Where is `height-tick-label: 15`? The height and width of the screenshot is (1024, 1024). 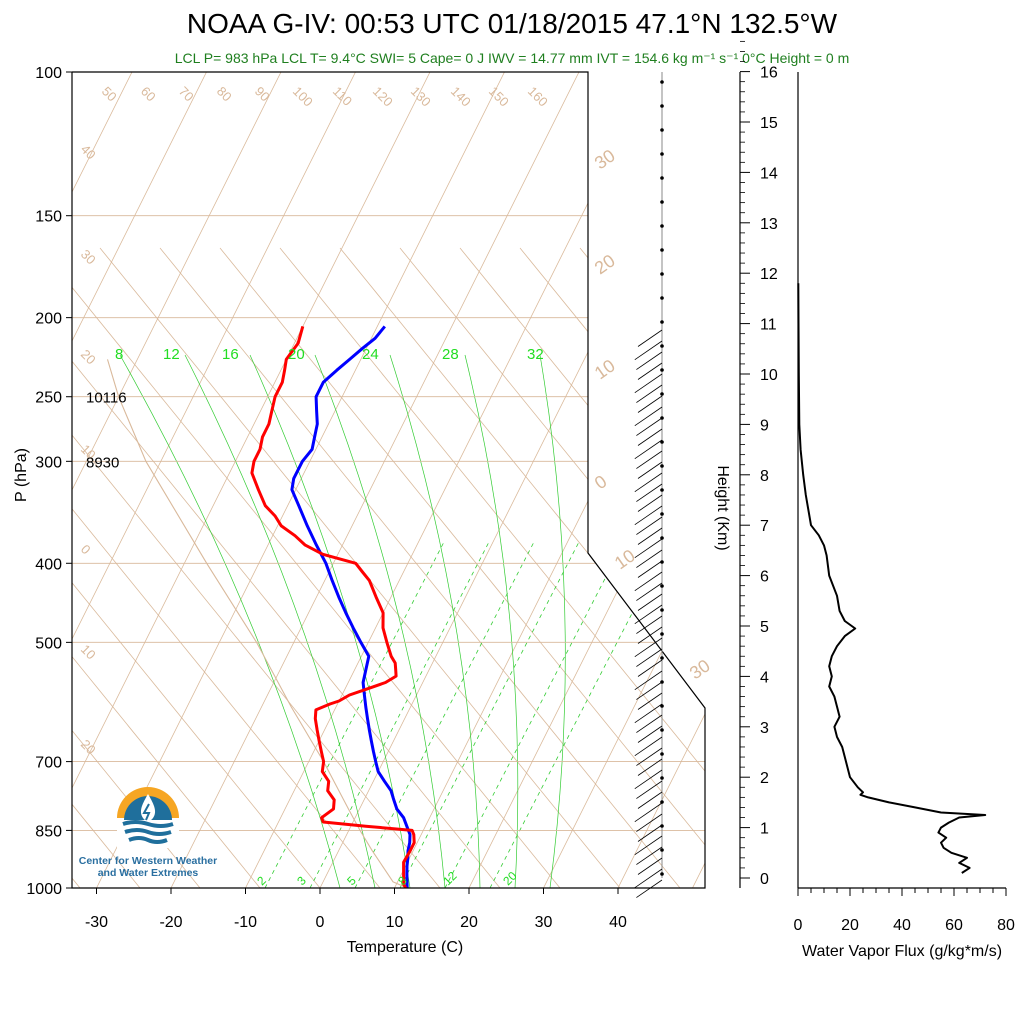 height-tick-label: 15 is located at coordinates (769, 123).